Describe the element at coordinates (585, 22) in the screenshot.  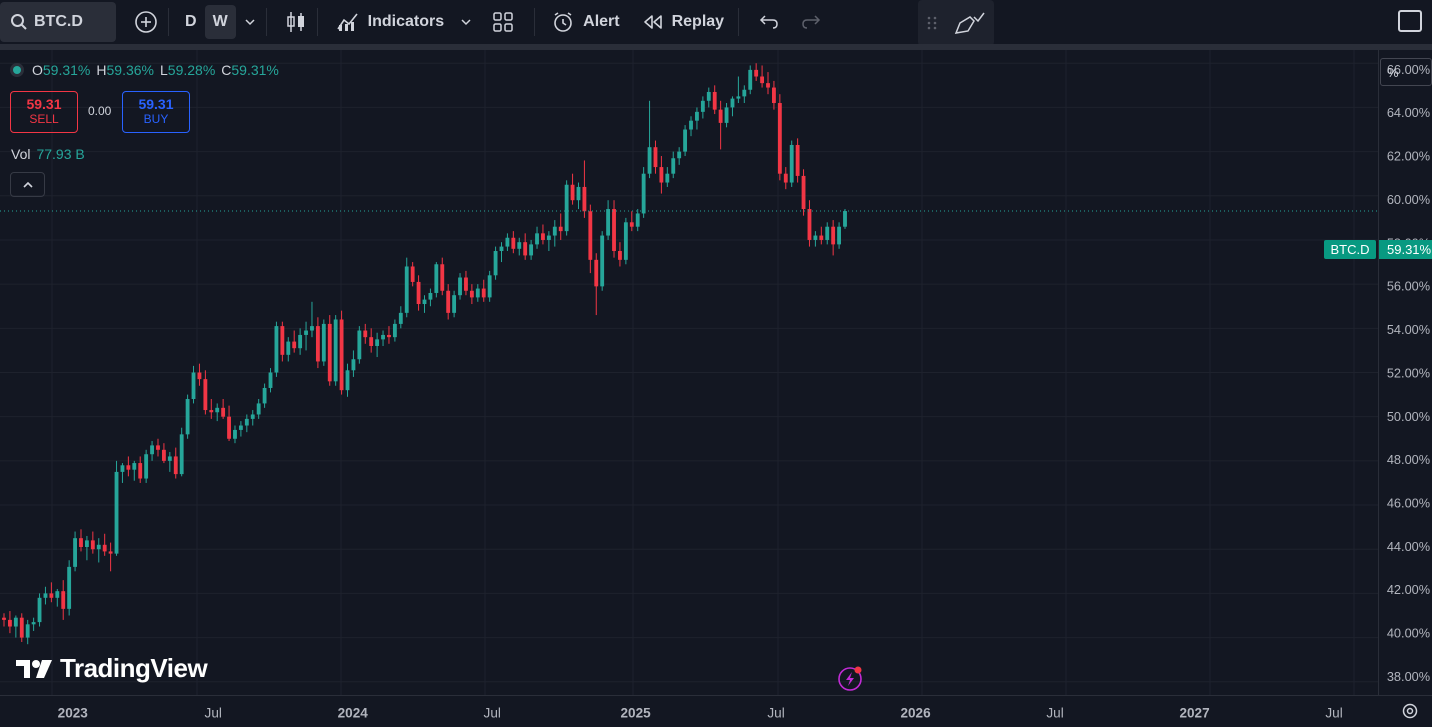
I see `alert-button: Alert` at that location.